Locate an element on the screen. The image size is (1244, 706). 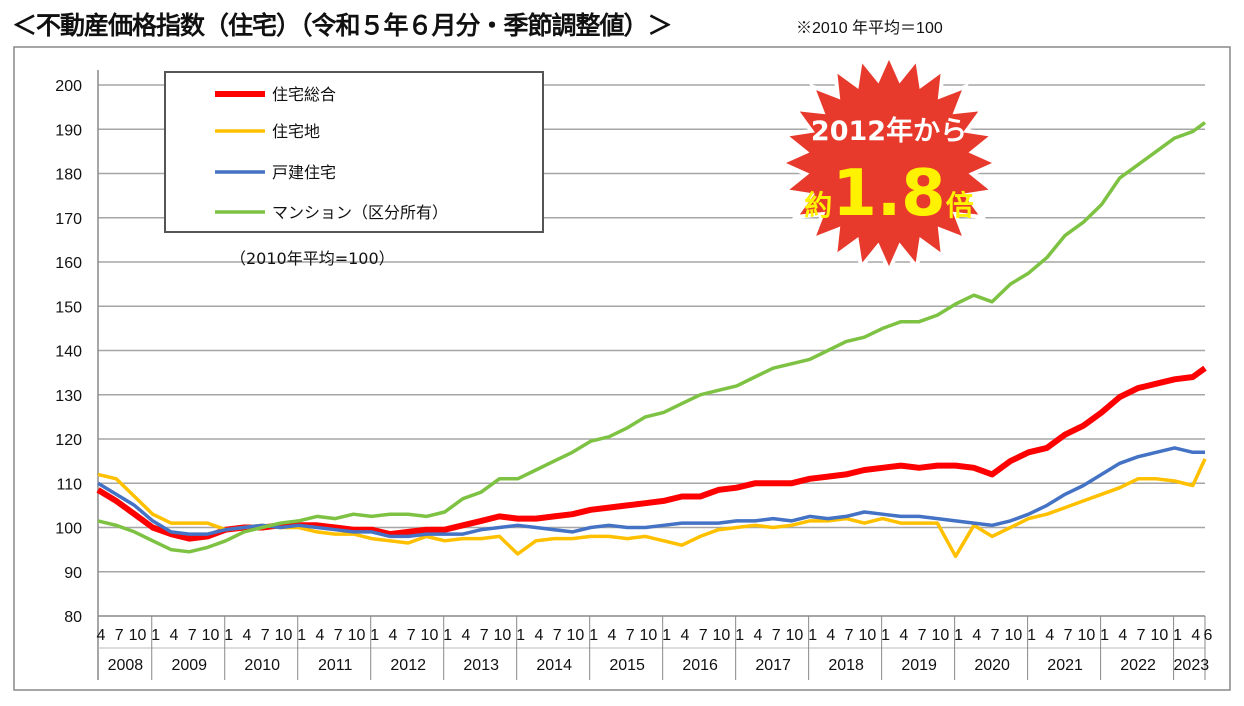
x-year-label: 2015 is located at coordinates (627, 665).